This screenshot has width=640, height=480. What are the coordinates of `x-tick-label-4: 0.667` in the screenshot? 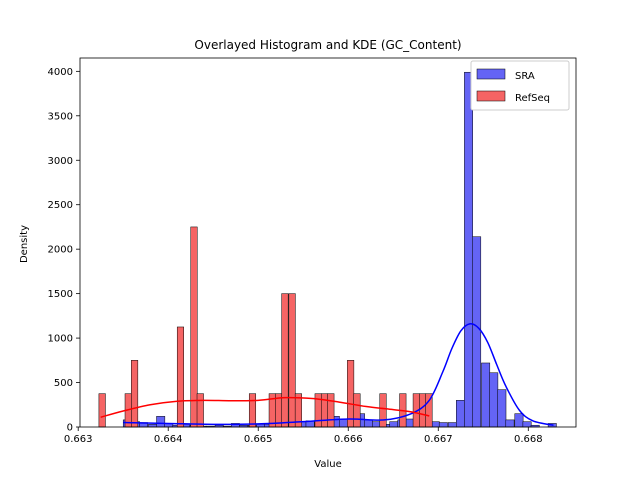 It's located at (438, 439).